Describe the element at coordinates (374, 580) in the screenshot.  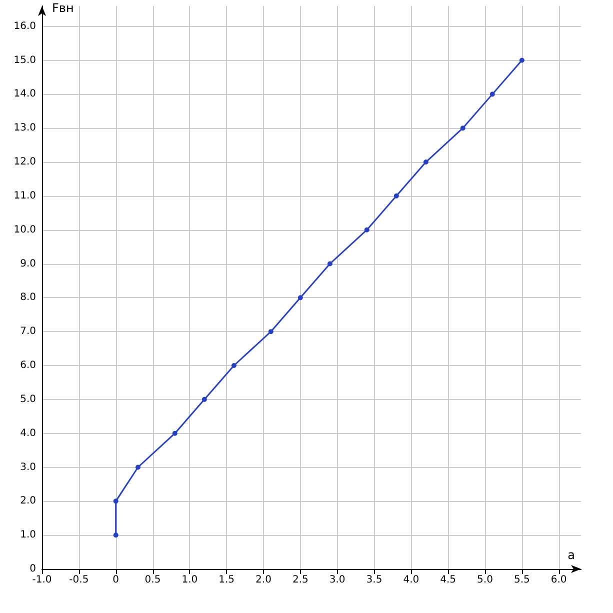
I see `x-tick-label: 3.5` at that location.